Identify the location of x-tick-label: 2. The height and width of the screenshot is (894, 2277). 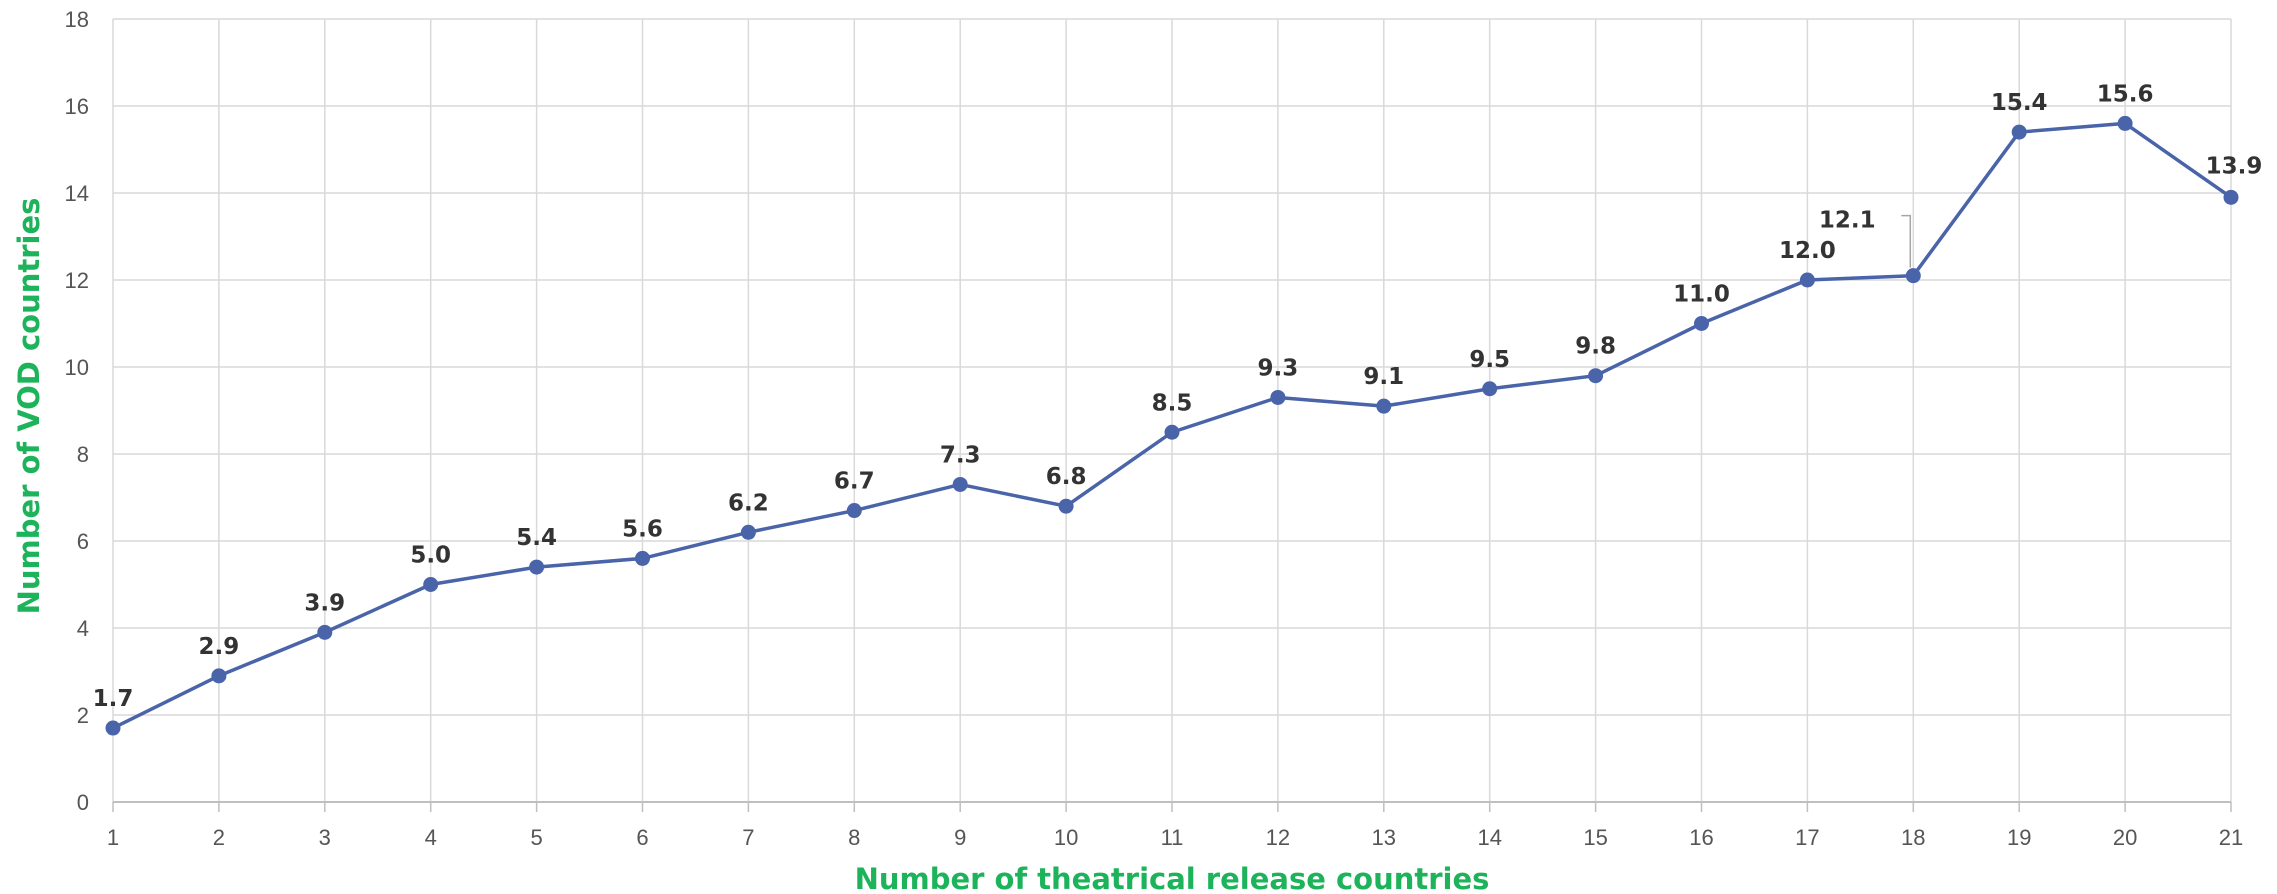
(219, 837).